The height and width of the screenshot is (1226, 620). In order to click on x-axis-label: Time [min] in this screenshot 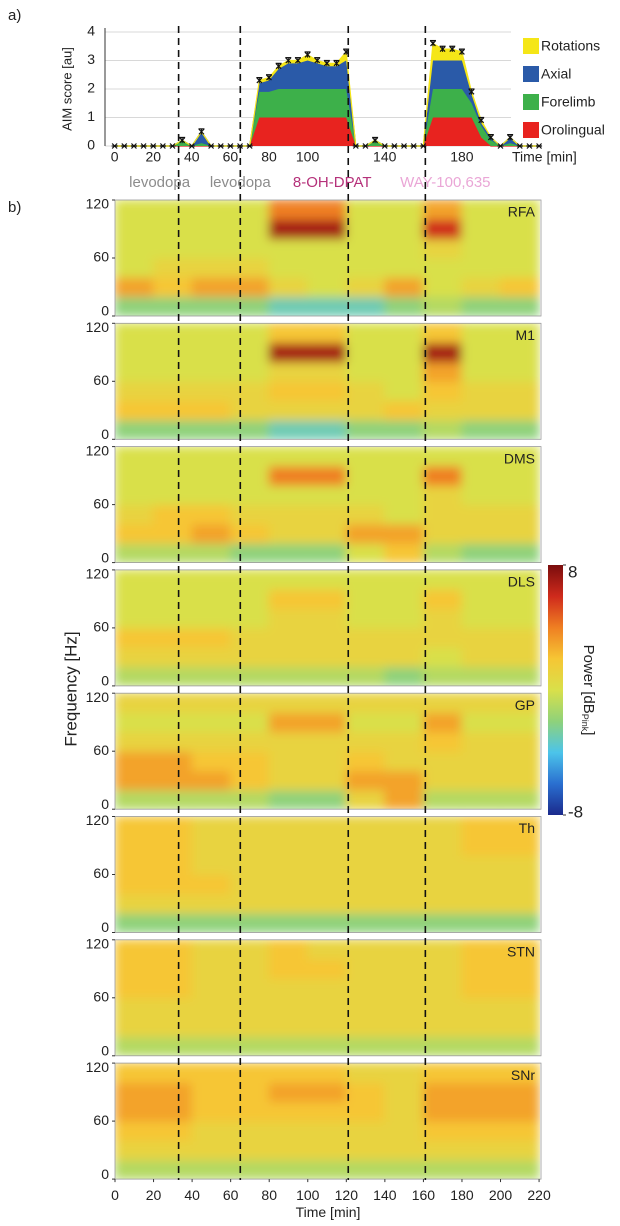, I will do `click(544, 157)`.